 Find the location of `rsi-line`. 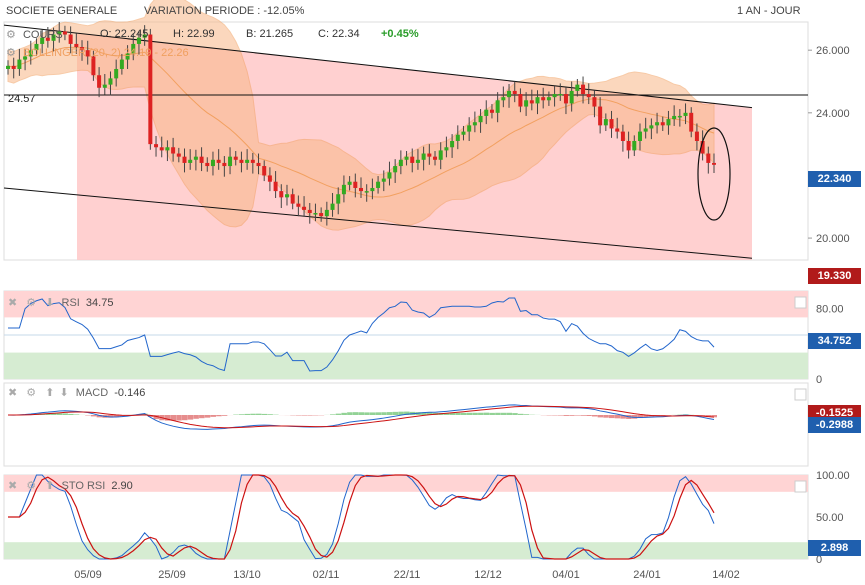

rsi-line is located at coordinates (361, 334).